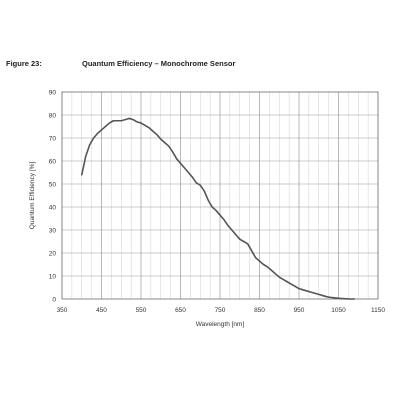 The image size is (400, 400). I want to click on x-tick-label: 750, so click(220, 310).